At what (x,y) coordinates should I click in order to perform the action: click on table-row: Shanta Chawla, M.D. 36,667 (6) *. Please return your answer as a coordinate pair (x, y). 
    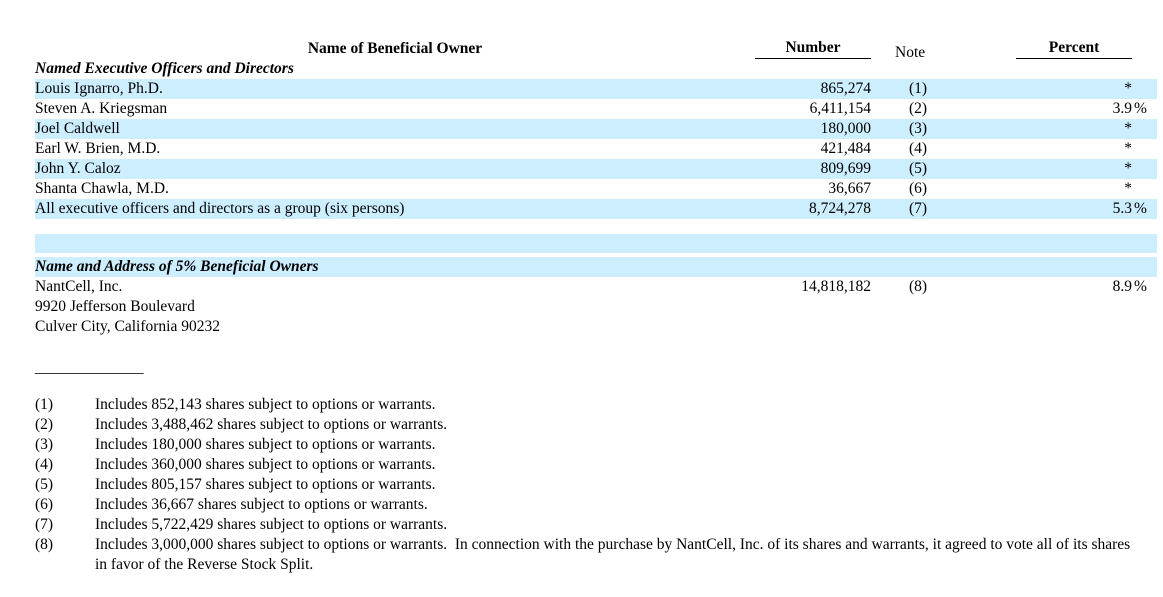
    Looking at the image, I should click on (596, 189).